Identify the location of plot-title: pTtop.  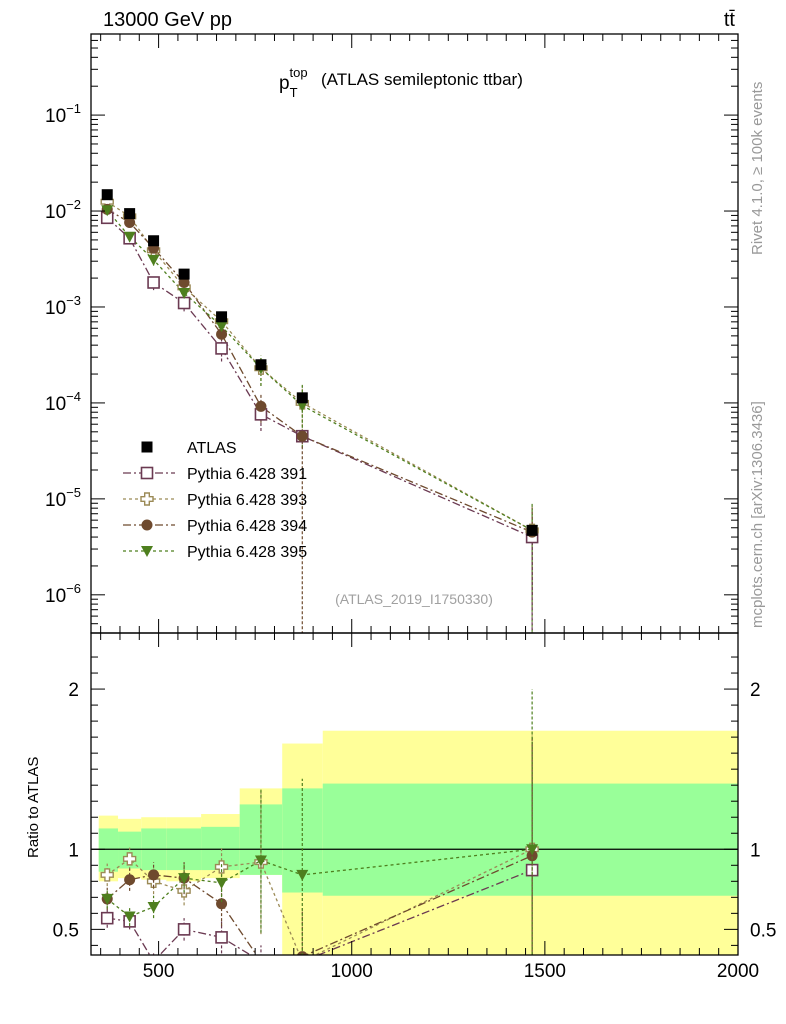
(293, 82).